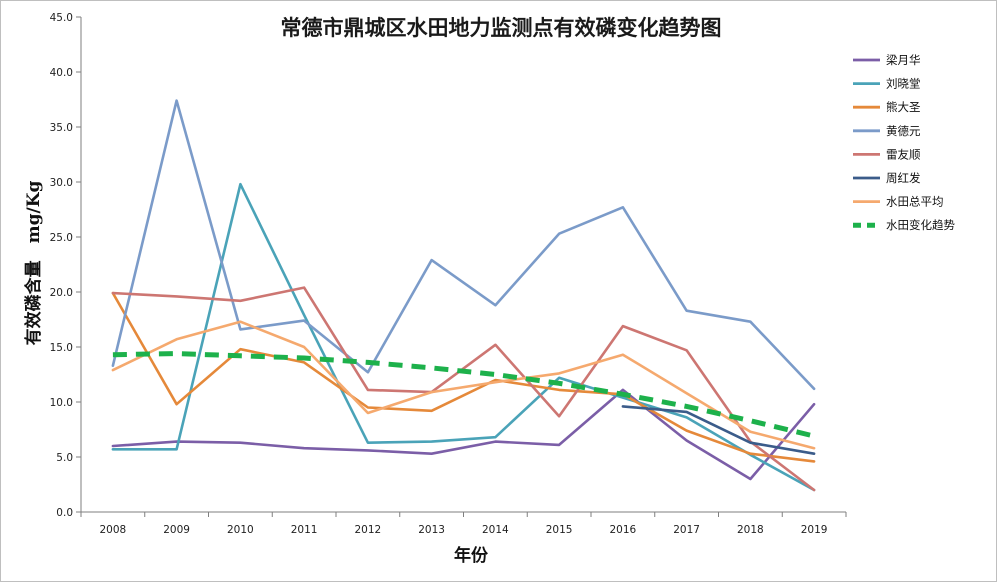 The image size is (997, 583). I want to click on legend-label: 水田变化趋势, so click(920, 225).